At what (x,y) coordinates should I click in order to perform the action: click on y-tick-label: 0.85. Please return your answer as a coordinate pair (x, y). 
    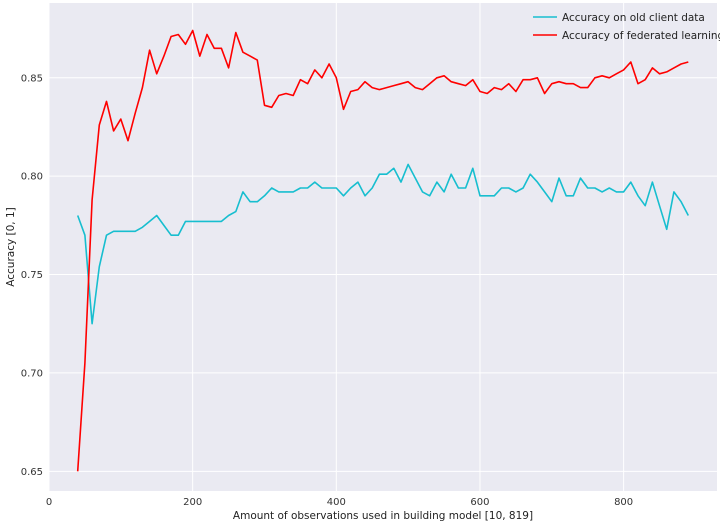
    Looking at the image, I should click on (32, 78).